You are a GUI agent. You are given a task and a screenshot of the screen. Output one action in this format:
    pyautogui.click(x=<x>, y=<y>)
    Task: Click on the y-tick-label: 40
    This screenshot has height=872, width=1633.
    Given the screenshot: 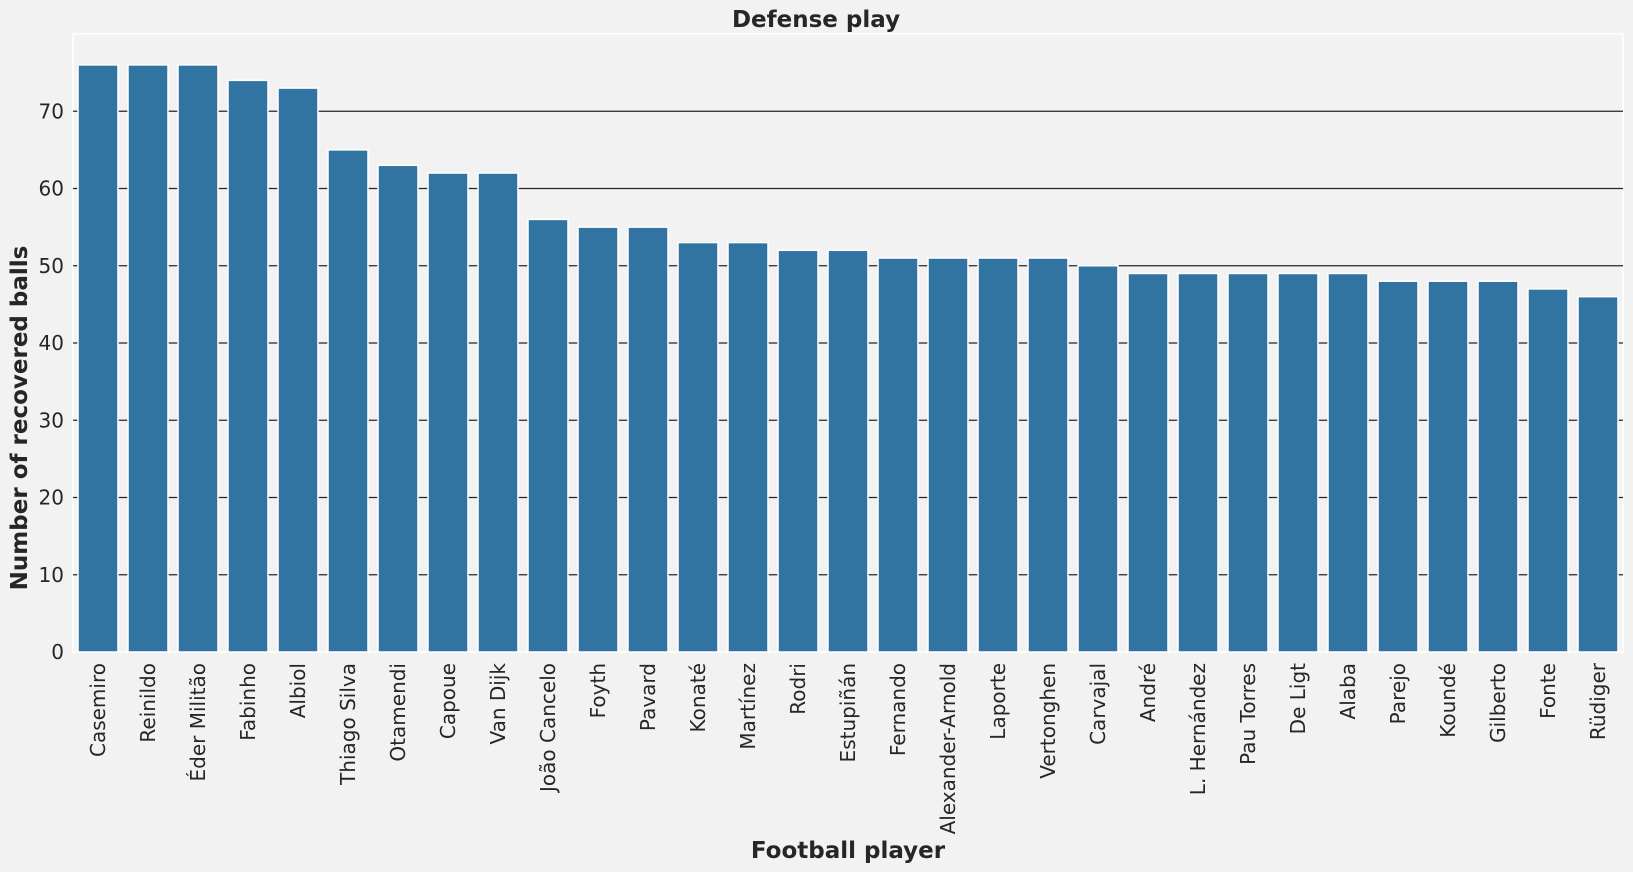 What is the action you would take?
    pyautogui.click(x=51, y=343)
    